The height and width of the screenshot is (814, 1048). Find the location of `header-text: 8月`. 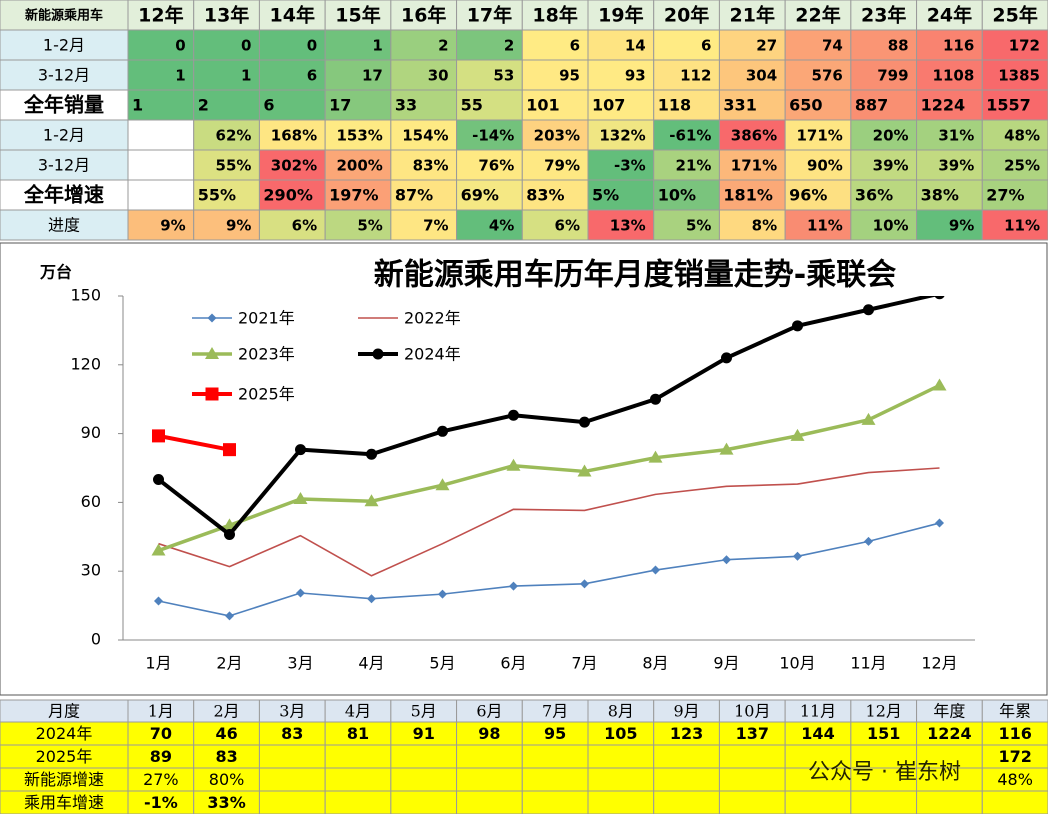

header-text: 8月 is located at coordinates (621, 711).